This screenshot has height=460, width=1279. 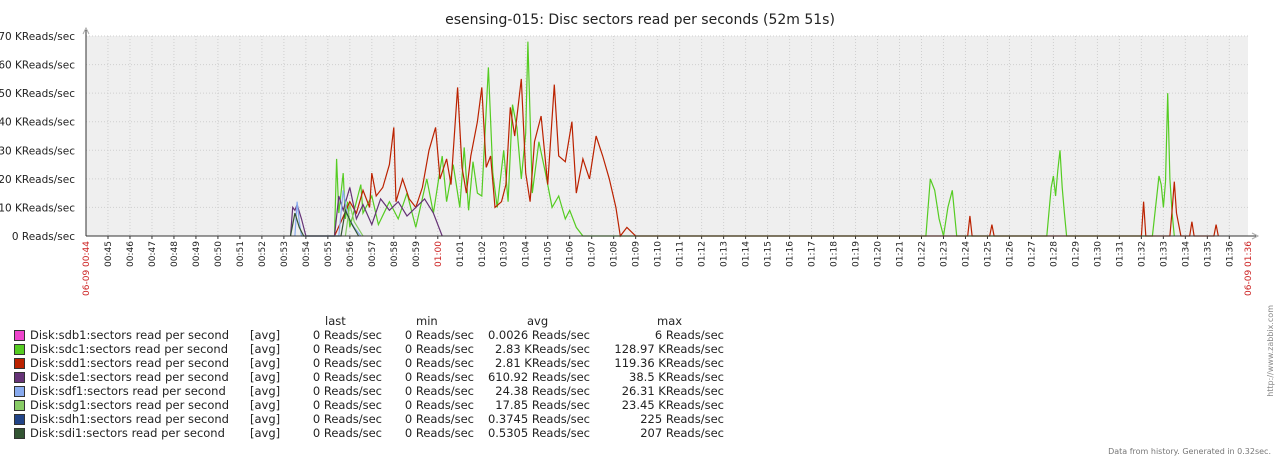 What do you see at coordinates (129, 349) in the screenshot?
I see `legend-item-name: Disk:sdc1:sectors read per second` at bounding box center [129, 349].